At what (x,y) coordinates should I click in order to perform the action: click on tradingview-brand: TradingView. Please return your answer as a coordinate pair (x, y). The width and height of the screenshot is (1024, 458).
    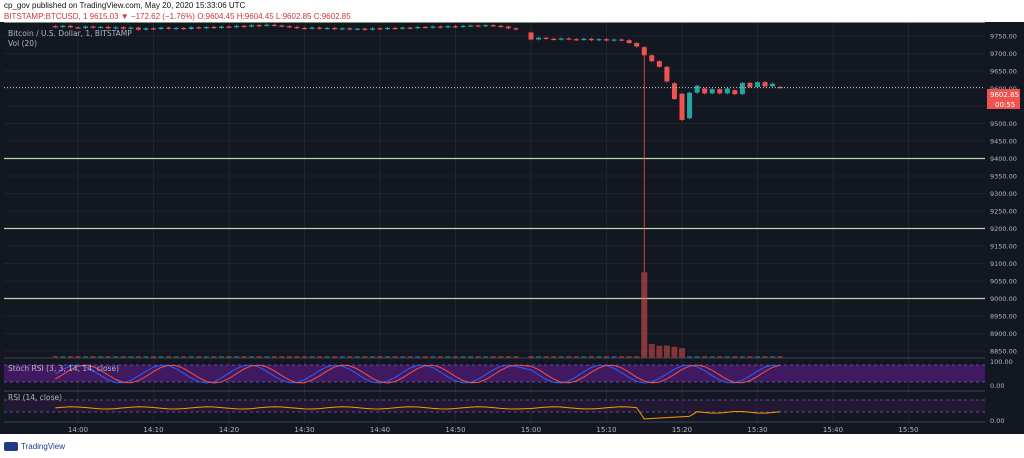
    Looking at the image, I should click on (43, 446).